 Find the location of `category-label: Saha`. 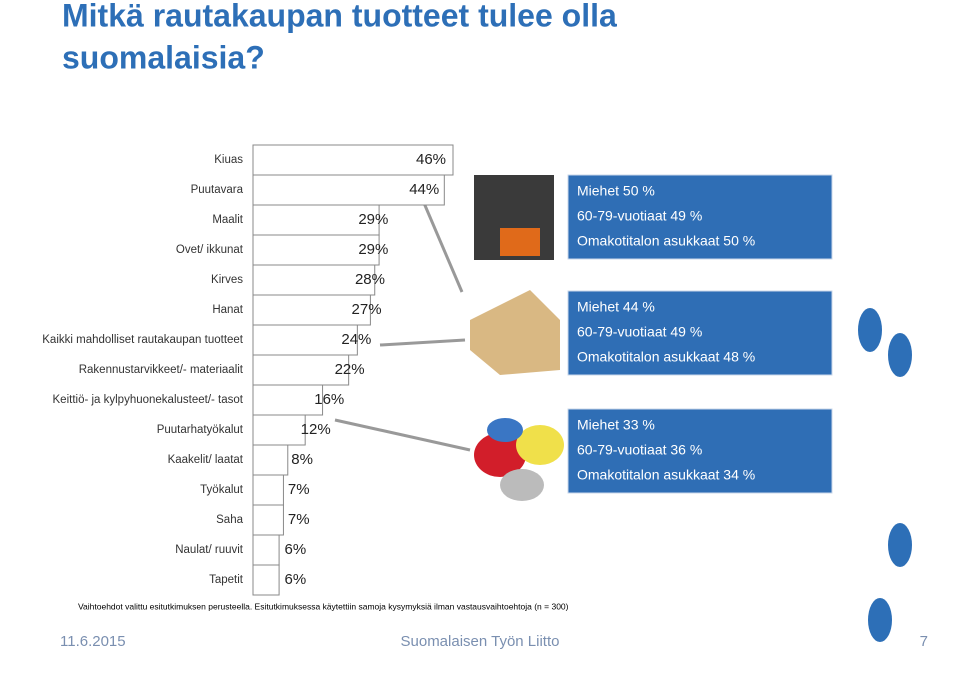

category-label: Saha is located at coordinates (229, 520).